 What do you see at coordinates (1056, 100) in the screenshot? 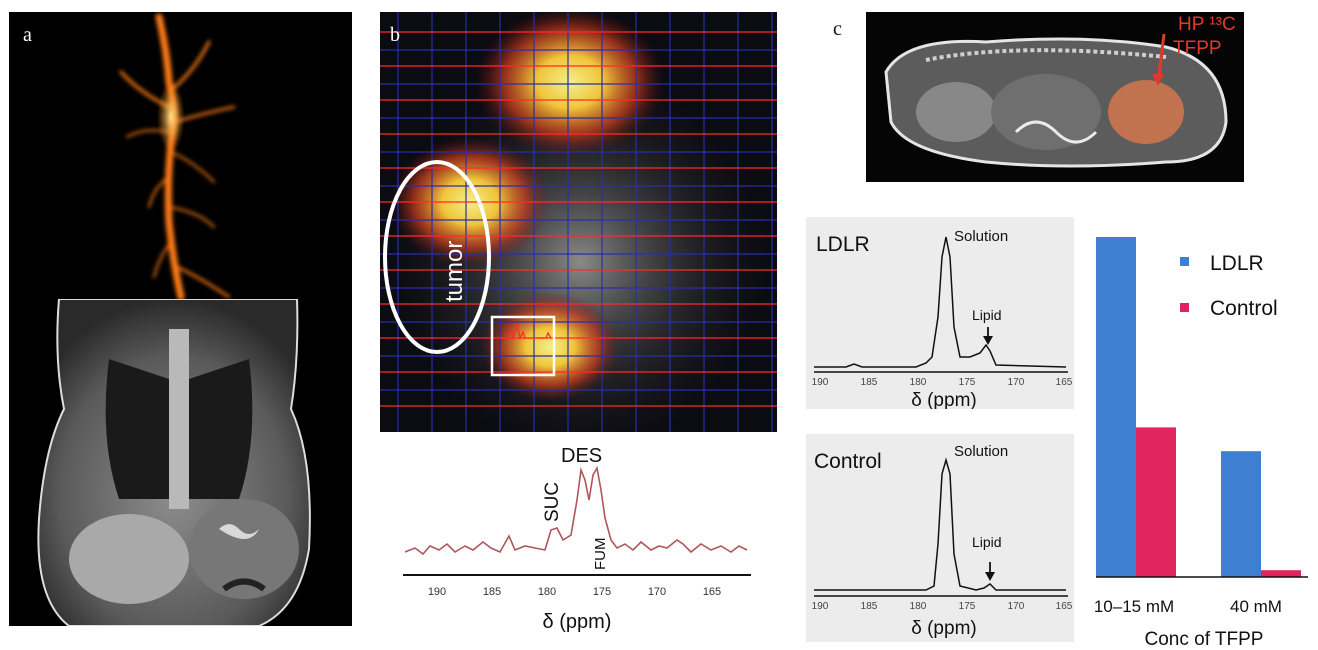
I see `sagittal-mri-image` at bounding box center [1056, 100].